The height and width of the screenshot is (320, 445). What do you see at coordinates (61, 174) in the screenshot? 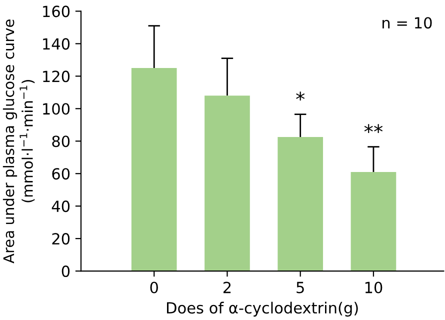
I see `y-tick-label: 60` at bounding box center [61, 174].